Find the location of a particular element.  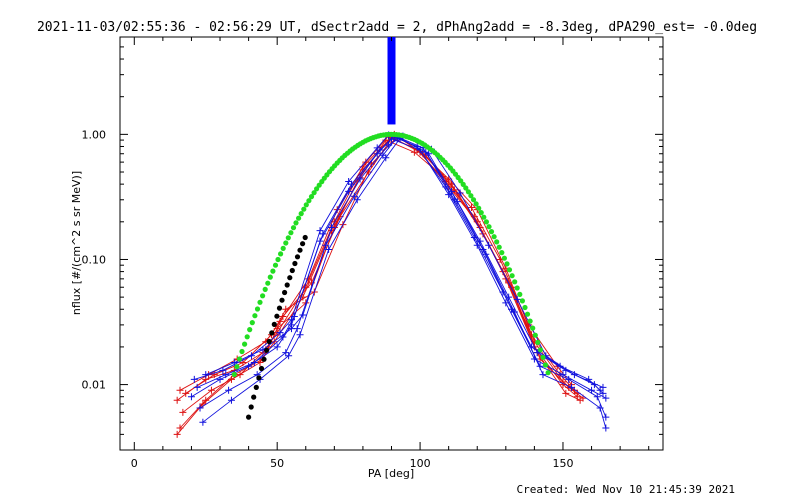

x-tick-label: 0 is located at coordinates (134, 463).